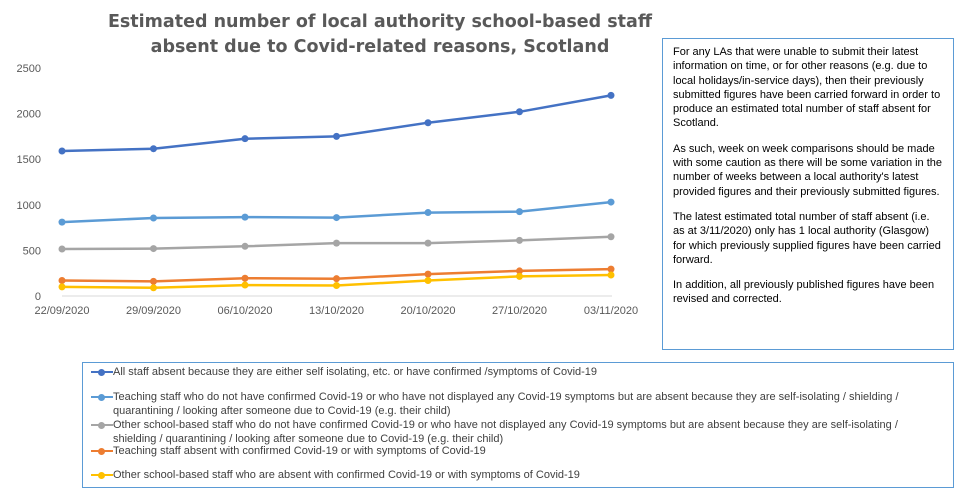  I want to click on x-tick-label: 13/10/2020, so click(336, 311).